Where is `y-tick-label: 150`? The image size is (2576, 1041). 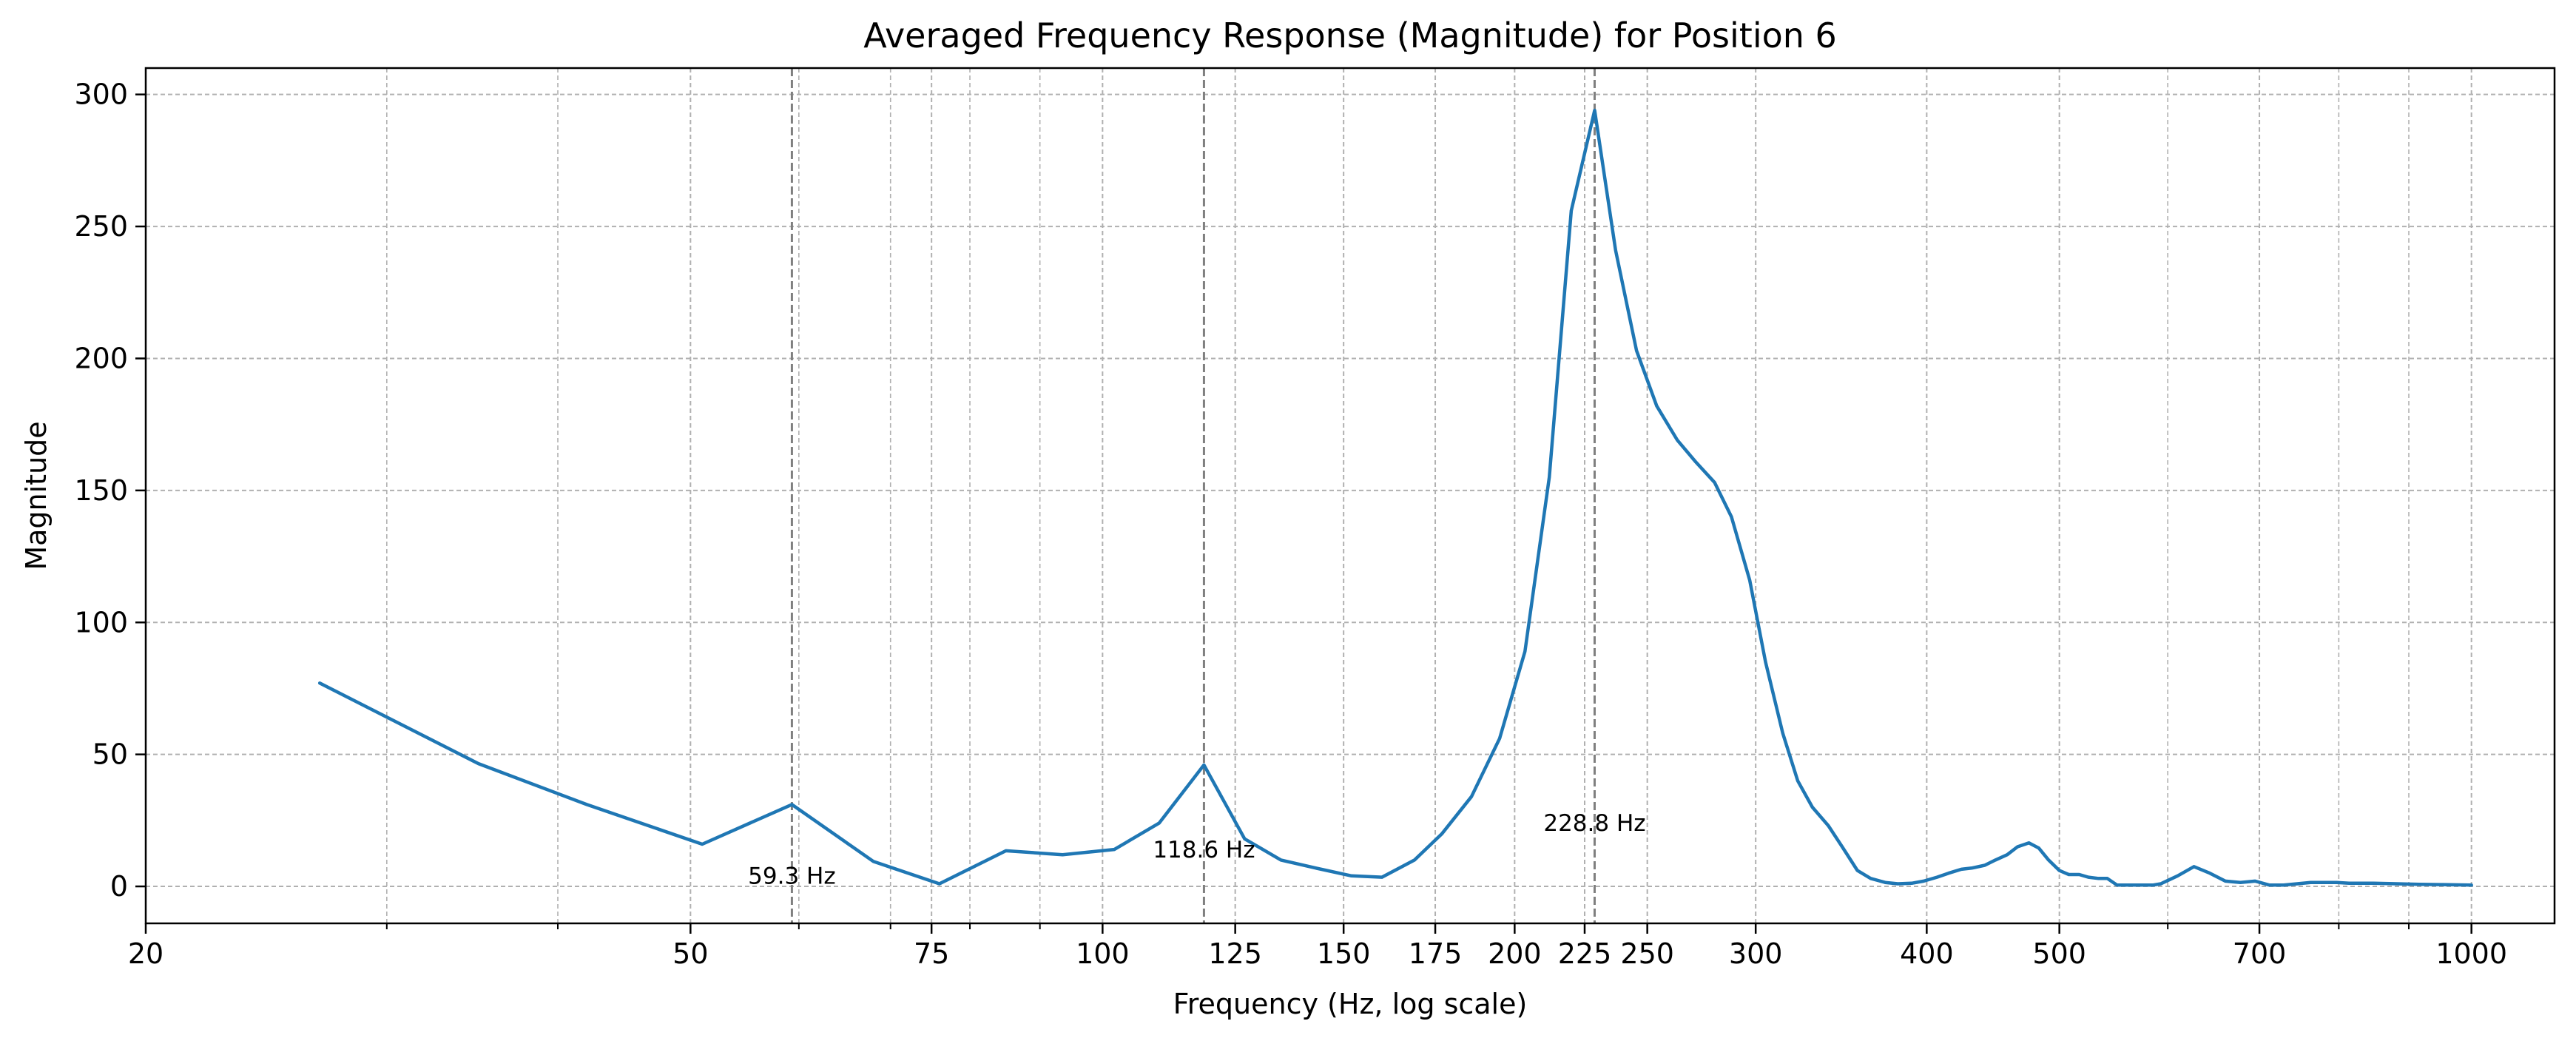 y-tick-label: 150 is located at coordinates (101, 490).